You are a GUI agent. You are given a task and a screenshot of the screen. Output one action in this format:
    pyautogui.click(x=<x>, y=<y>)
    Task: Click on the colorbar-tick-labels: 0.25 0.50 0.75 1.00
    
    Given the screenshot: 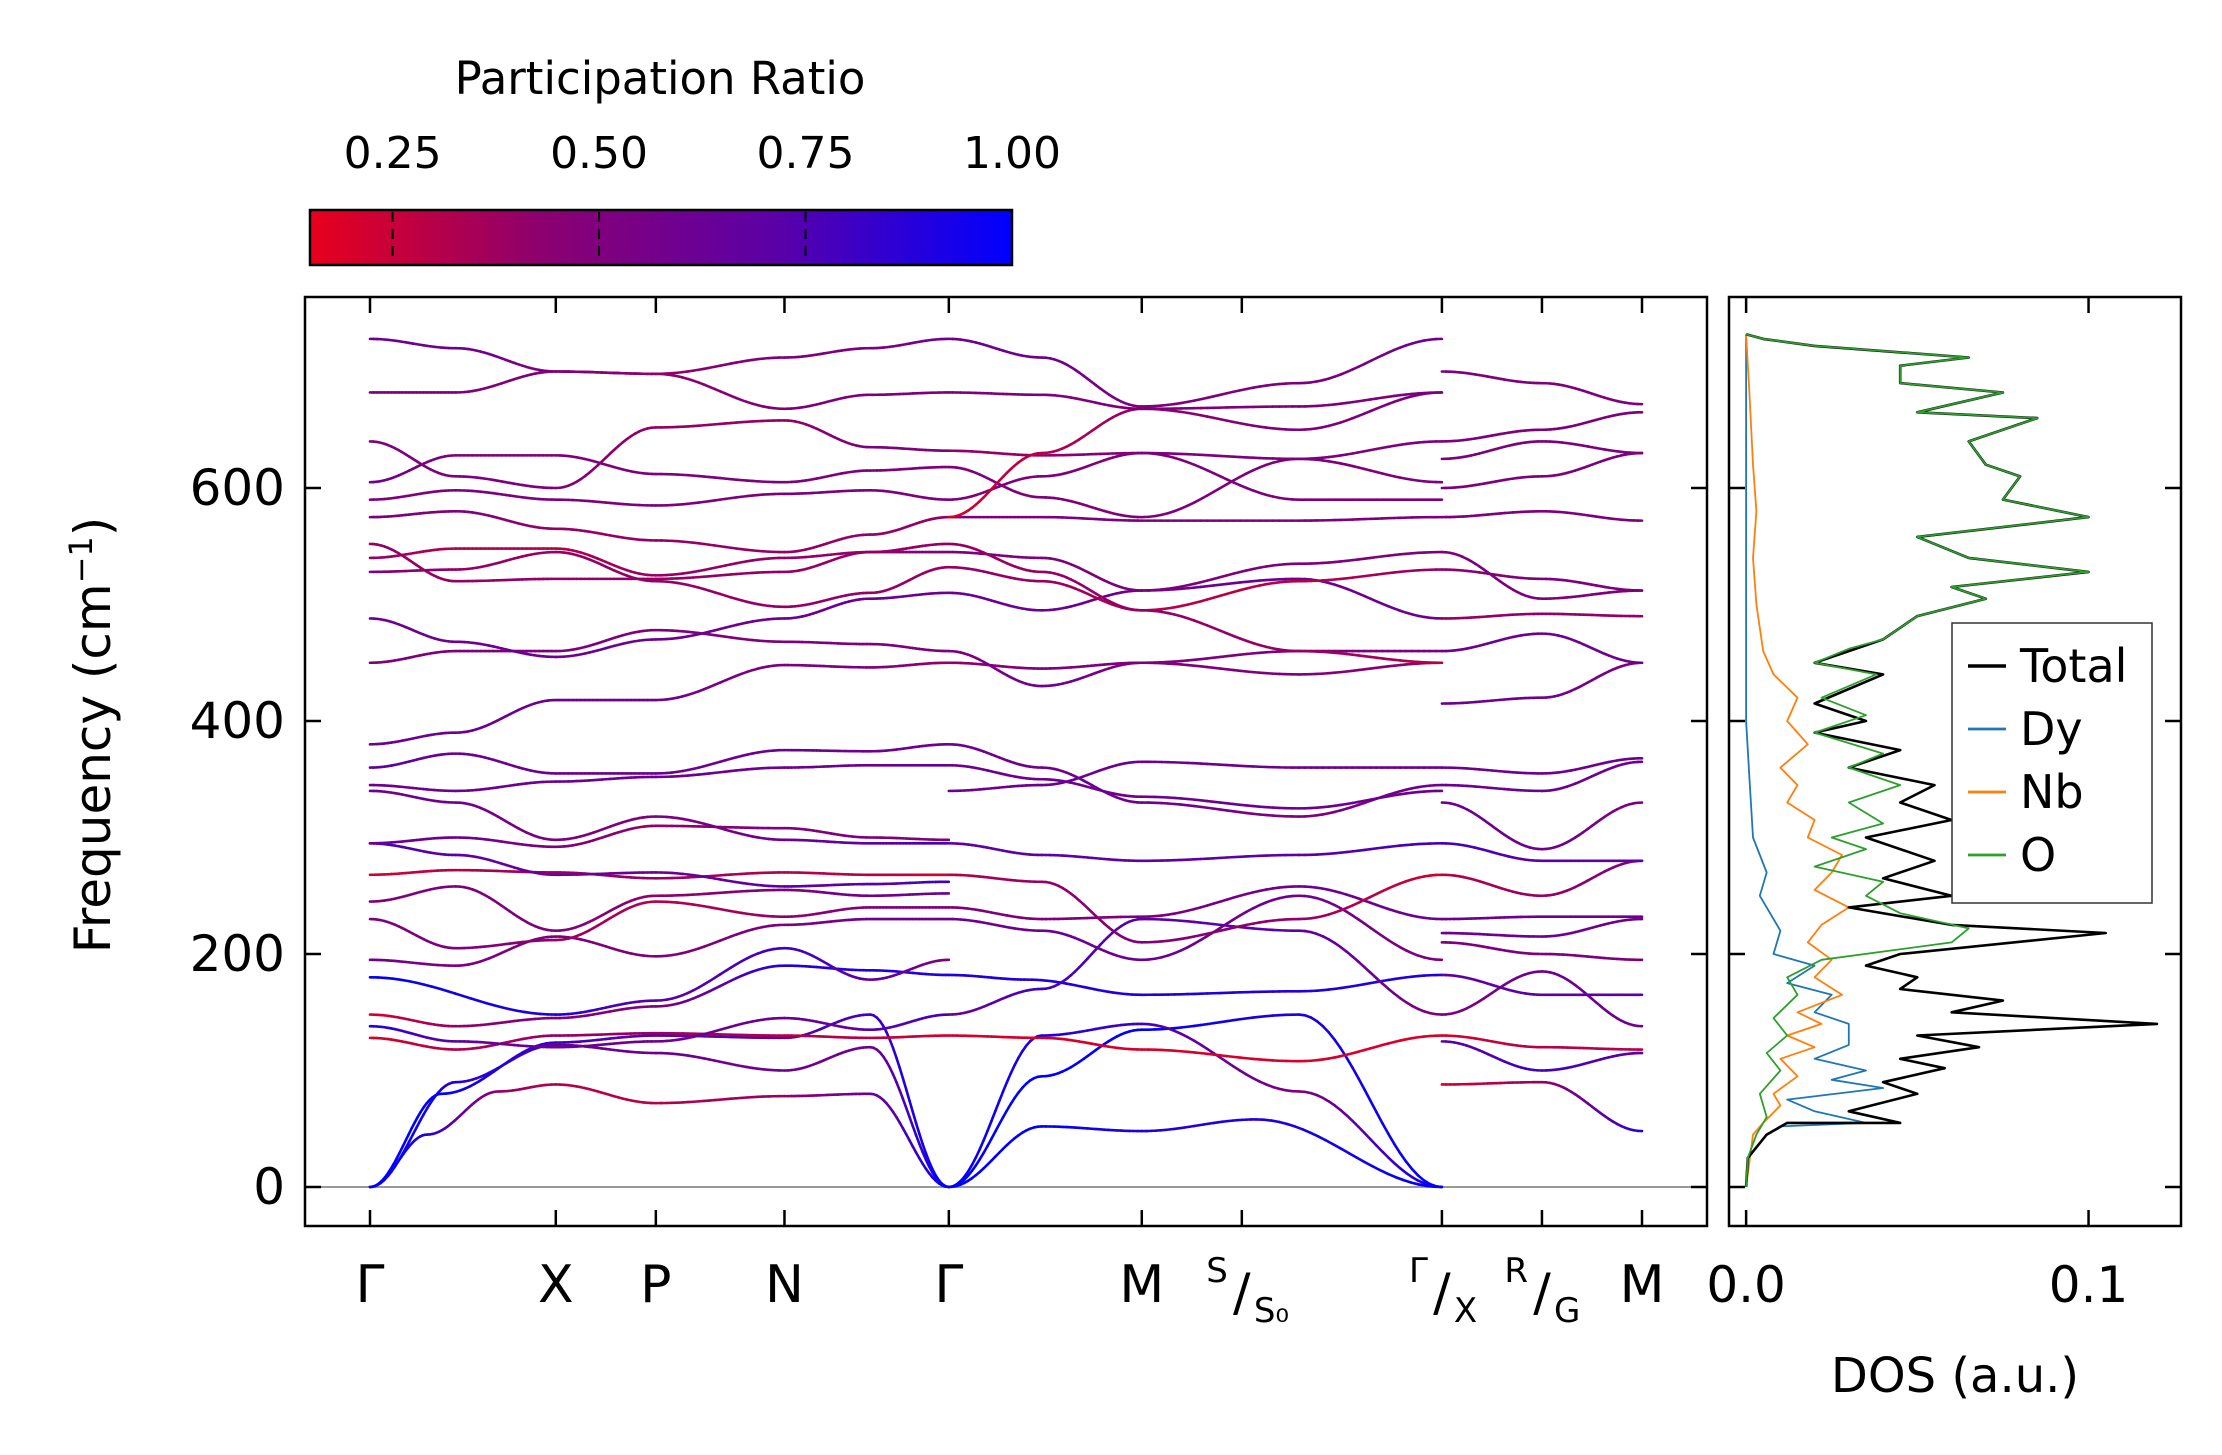 What is the action you would take?
    pyautogui.click(x=702, y=153)
    